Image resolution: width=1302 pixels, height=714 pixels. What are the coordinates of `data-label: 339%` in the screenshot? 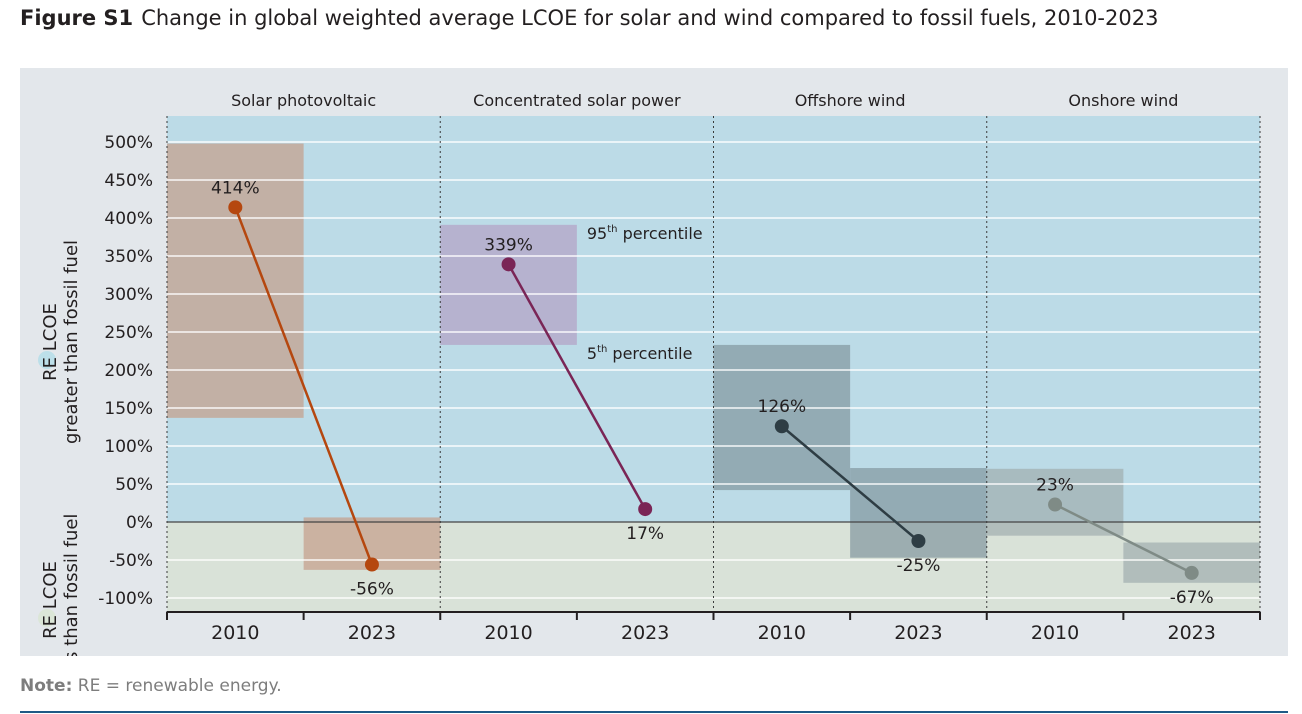 It's located at (508, 245).